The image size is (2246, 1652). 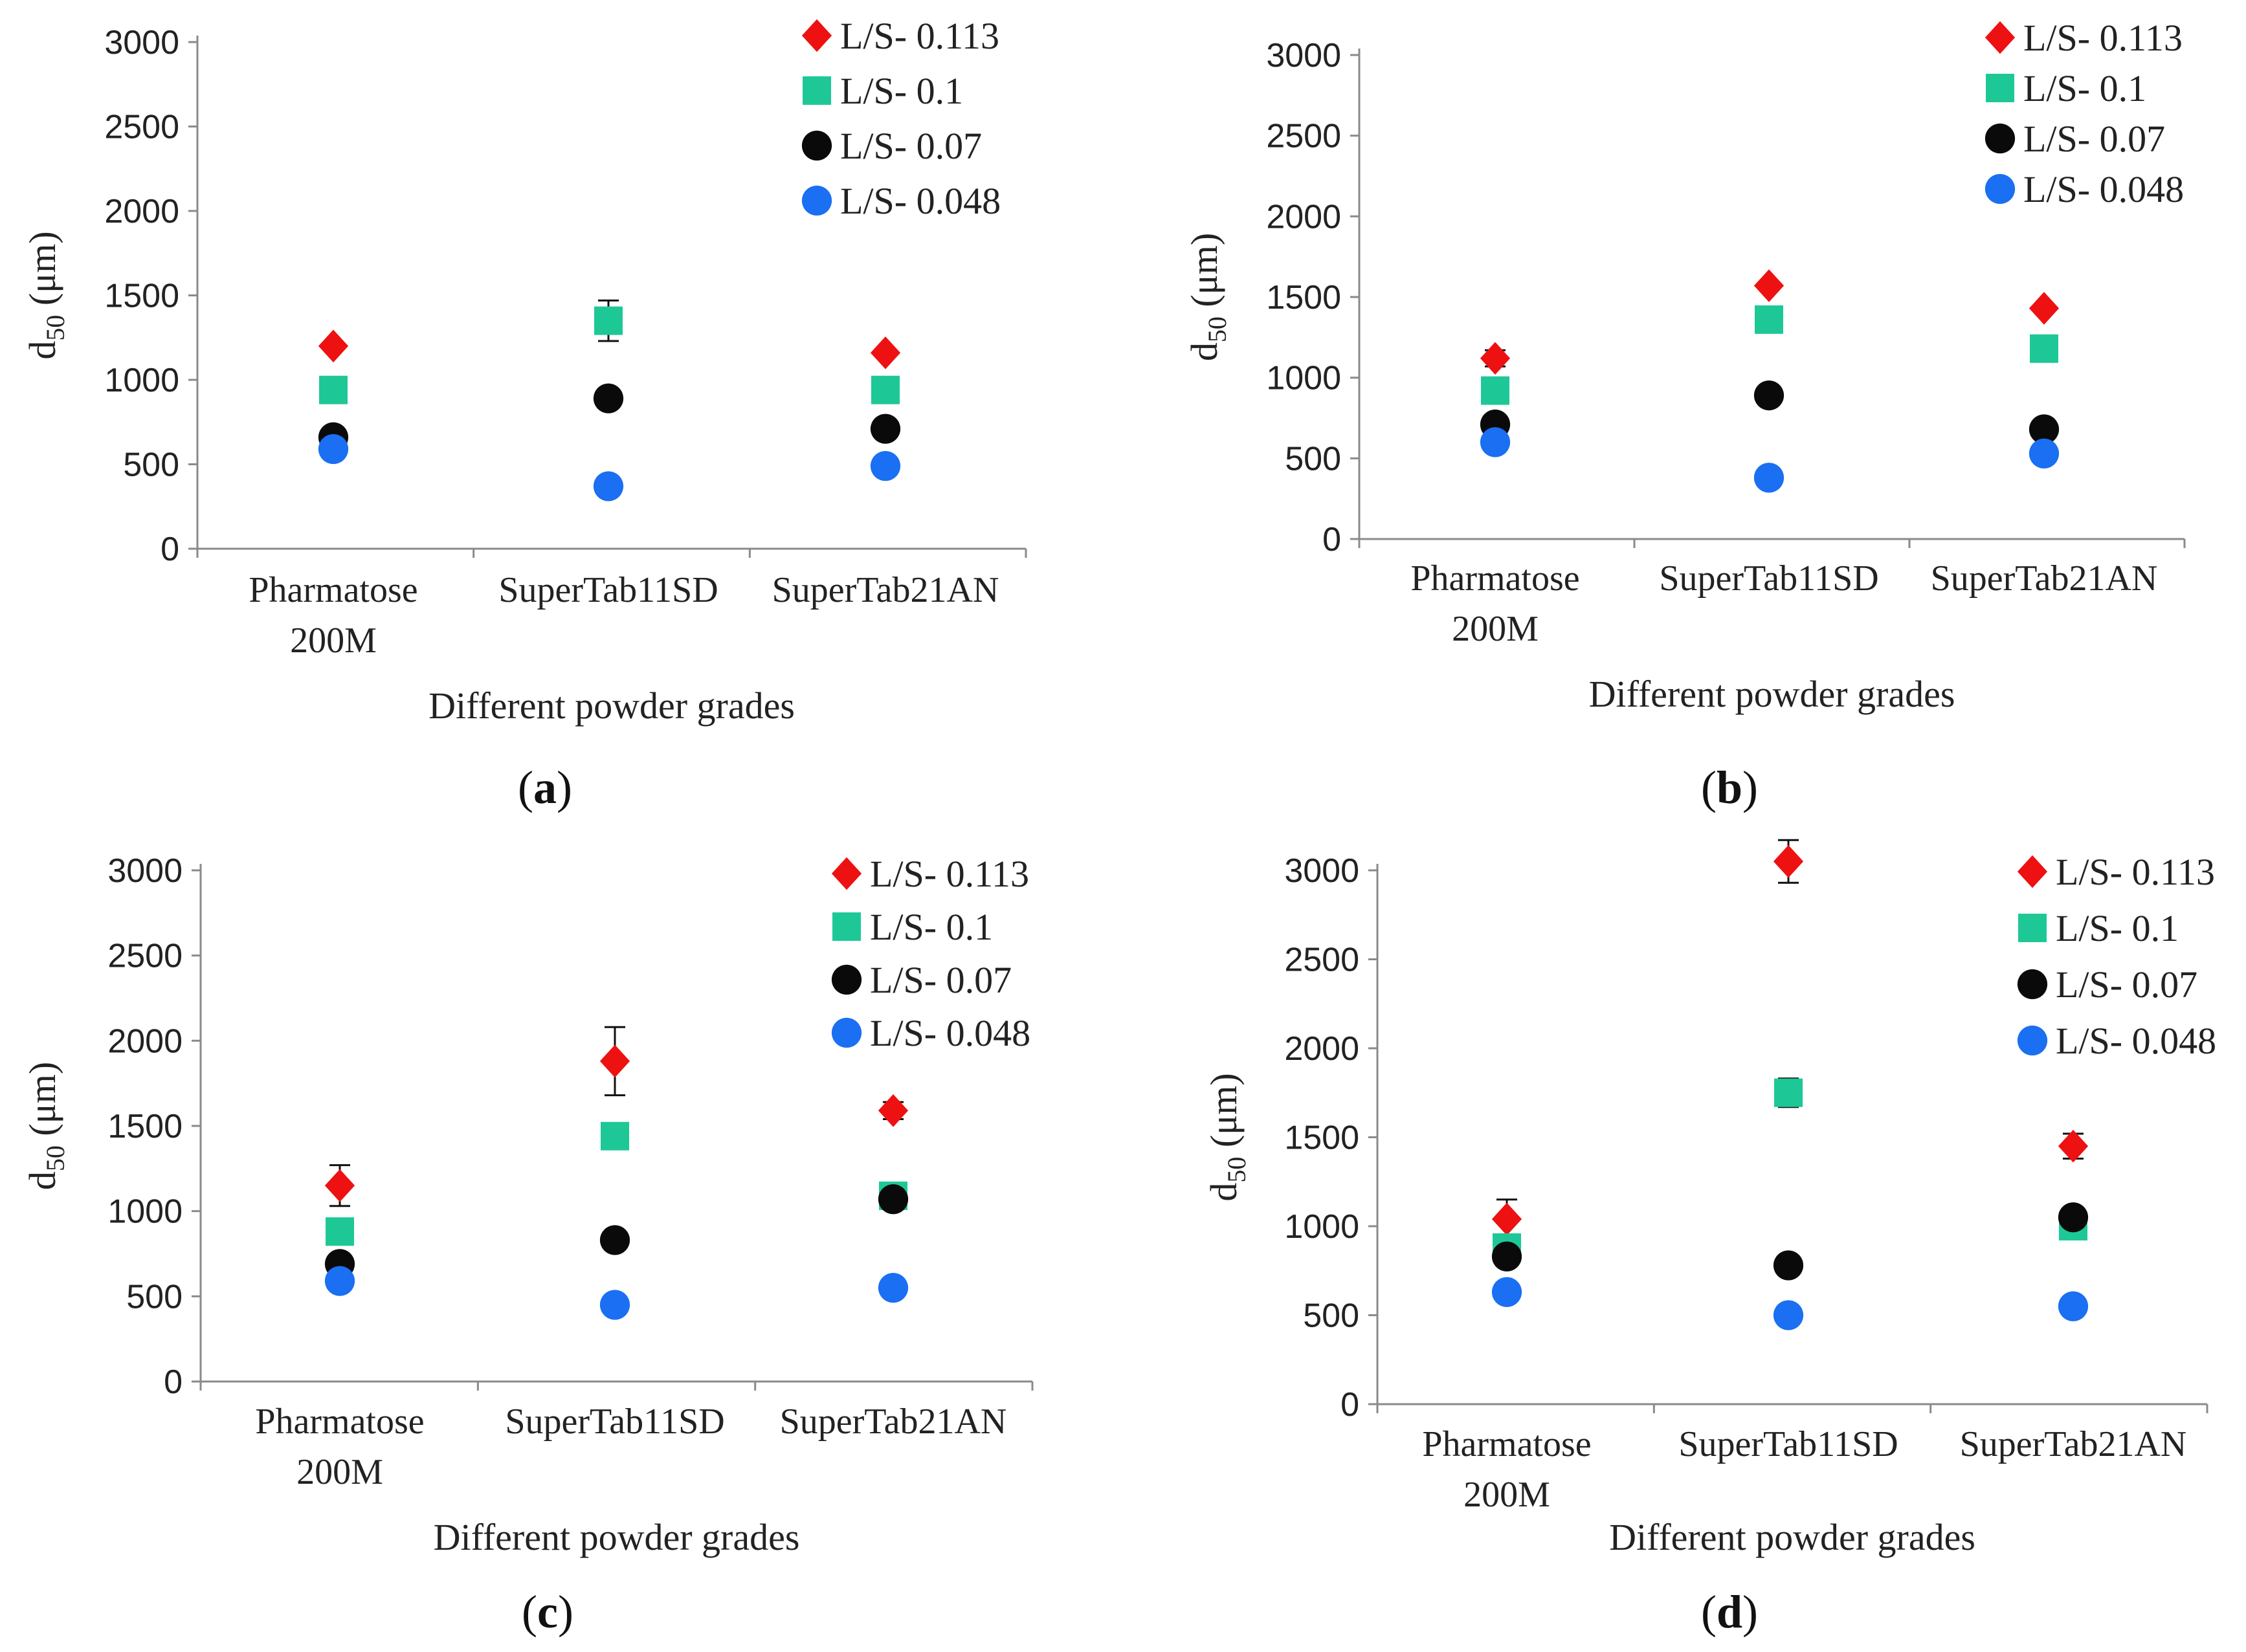 What do you see at coordinates (1750, 1612) in the screenshot?
I see `panel-label-d-close: )` at bounding box center [1750, 1612].